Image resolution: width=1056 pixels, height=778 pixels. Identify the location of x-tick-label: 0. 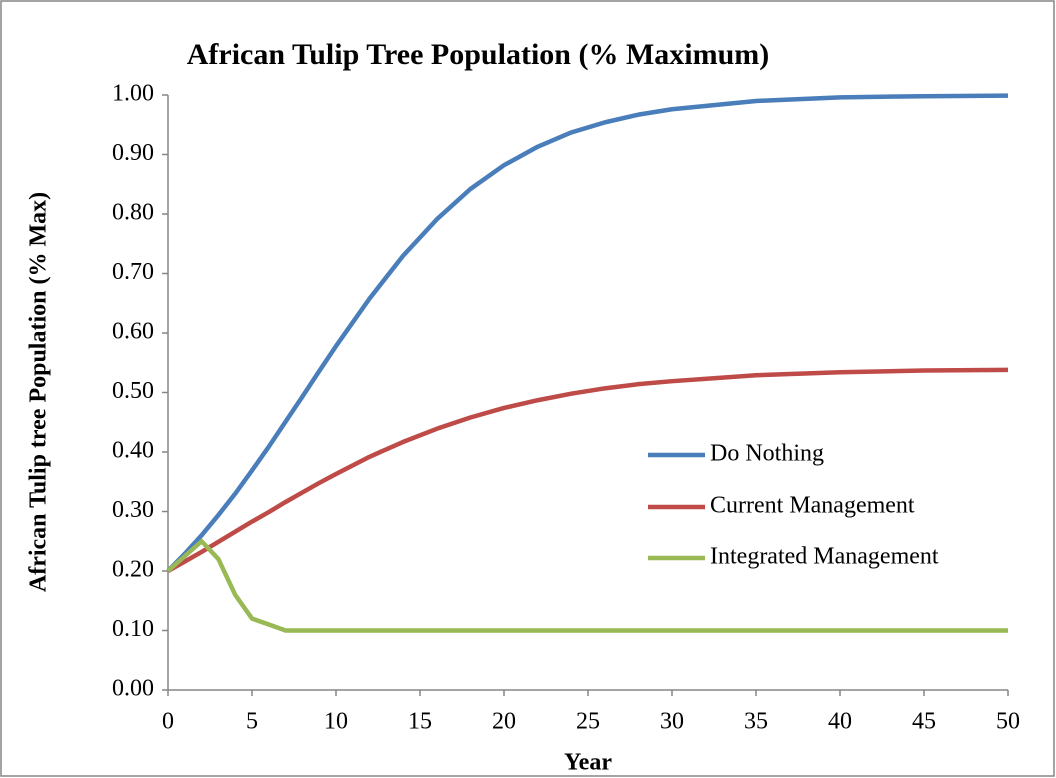
(168, 722).